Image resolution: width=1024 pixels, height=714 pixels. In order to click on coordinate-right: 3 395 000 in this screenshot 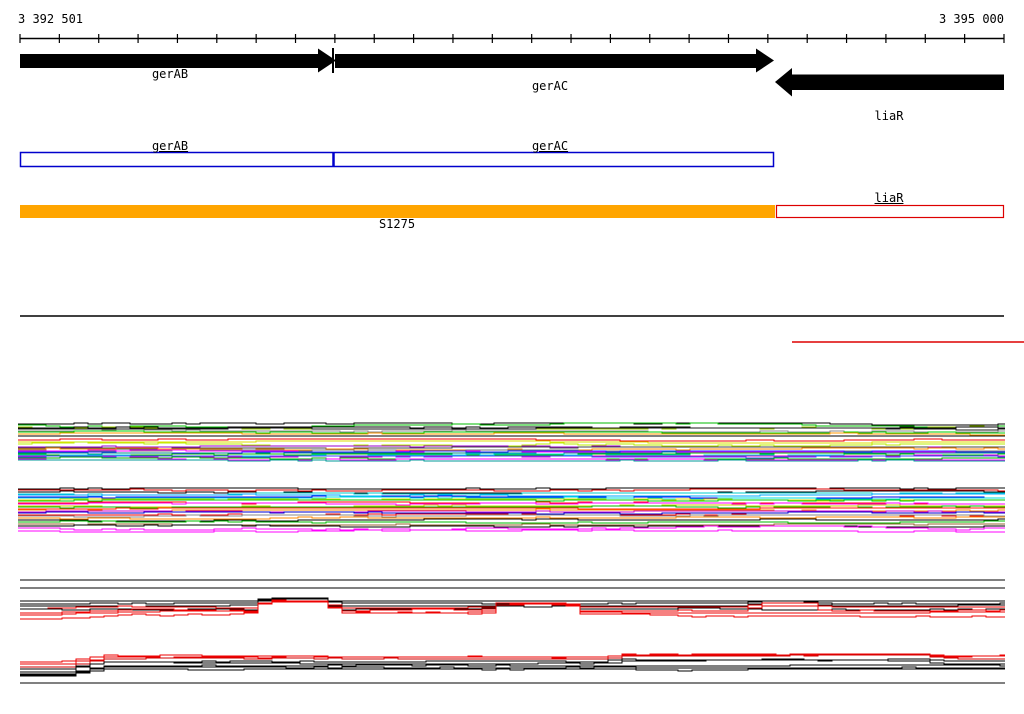, I will do `click(971, 19)`.